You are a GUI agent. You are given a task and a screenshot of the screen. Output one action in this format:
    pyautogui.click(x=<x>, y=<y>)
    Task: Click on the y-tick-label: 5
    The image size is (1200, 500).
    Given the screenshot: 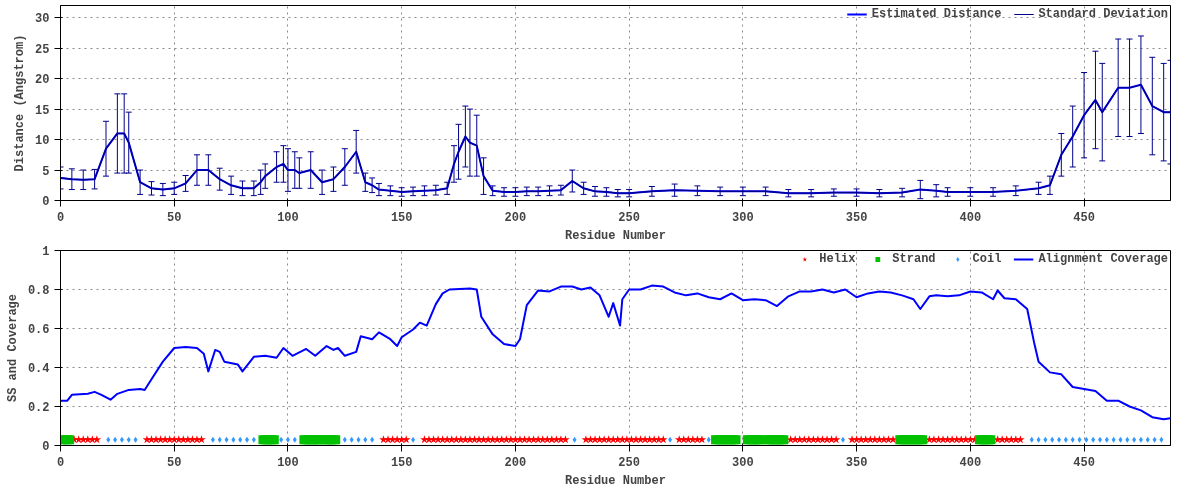 What is the action you would take?
    pyautogui.click(x=46, y=171)
    